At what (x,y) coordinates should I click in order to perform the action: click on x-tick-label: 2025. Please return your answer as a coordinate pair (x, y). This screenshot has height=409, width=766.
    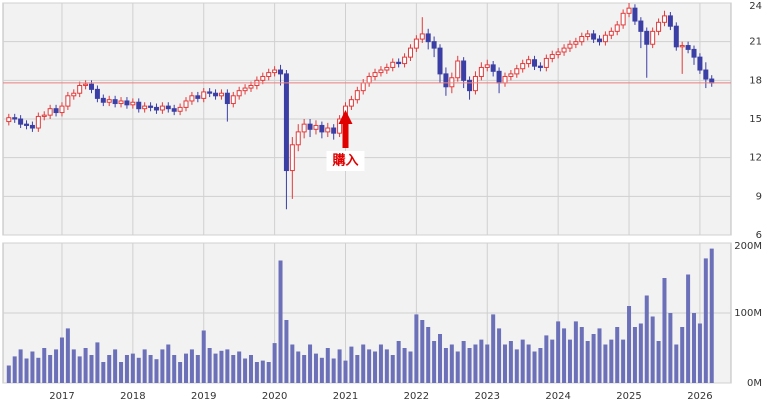
    Looking at the image, I should click on (628, 396).